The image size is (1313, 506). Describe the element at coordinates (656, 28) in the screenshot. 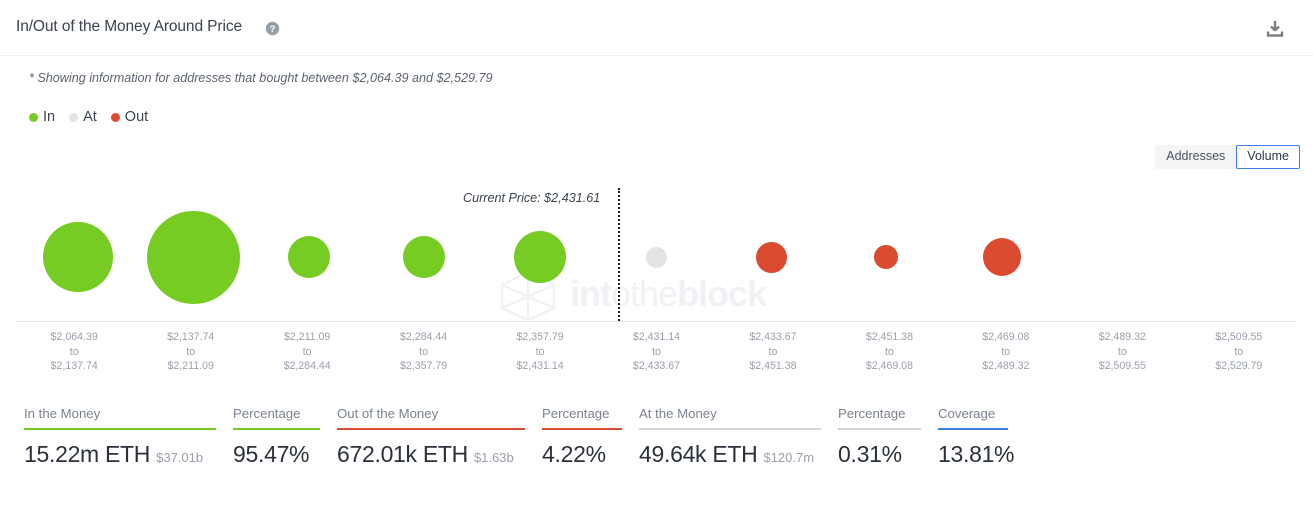

I see `card-header: In/Out of the Money Around Price ?` at that location.